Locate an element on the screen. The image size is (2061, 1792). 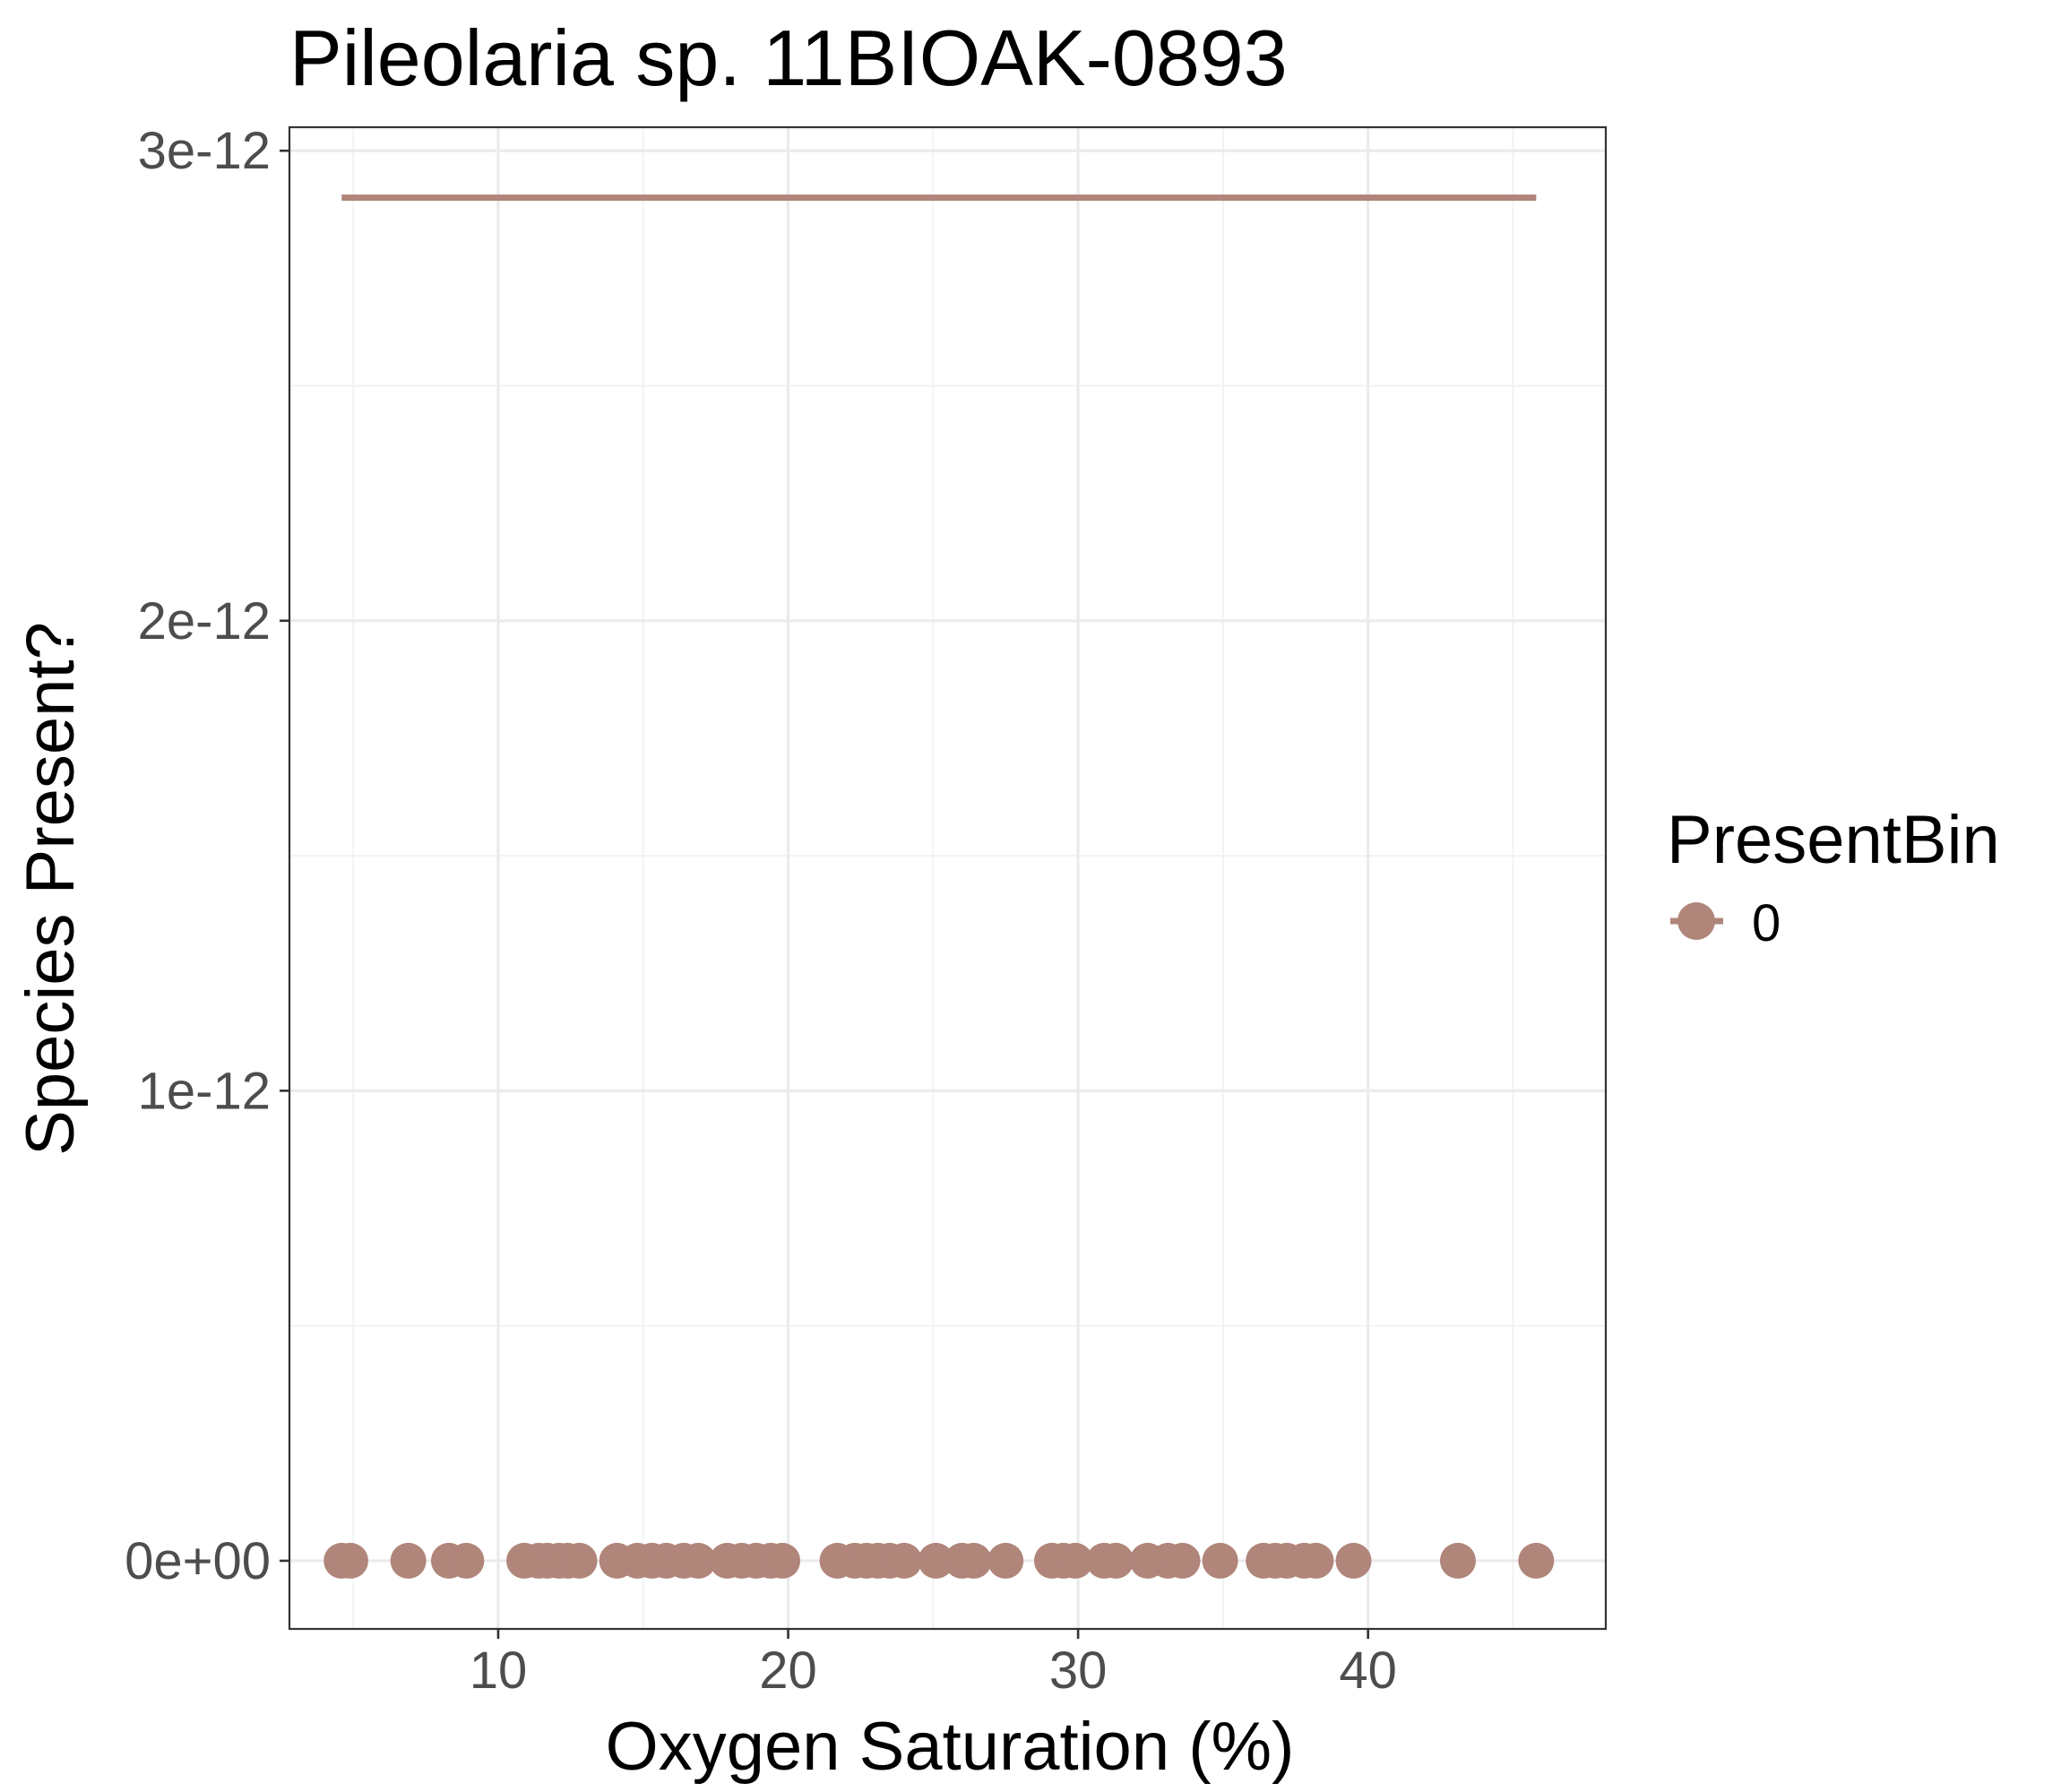
y-tick-label-0: 0e+00 is located at coordinates (198, 1561).